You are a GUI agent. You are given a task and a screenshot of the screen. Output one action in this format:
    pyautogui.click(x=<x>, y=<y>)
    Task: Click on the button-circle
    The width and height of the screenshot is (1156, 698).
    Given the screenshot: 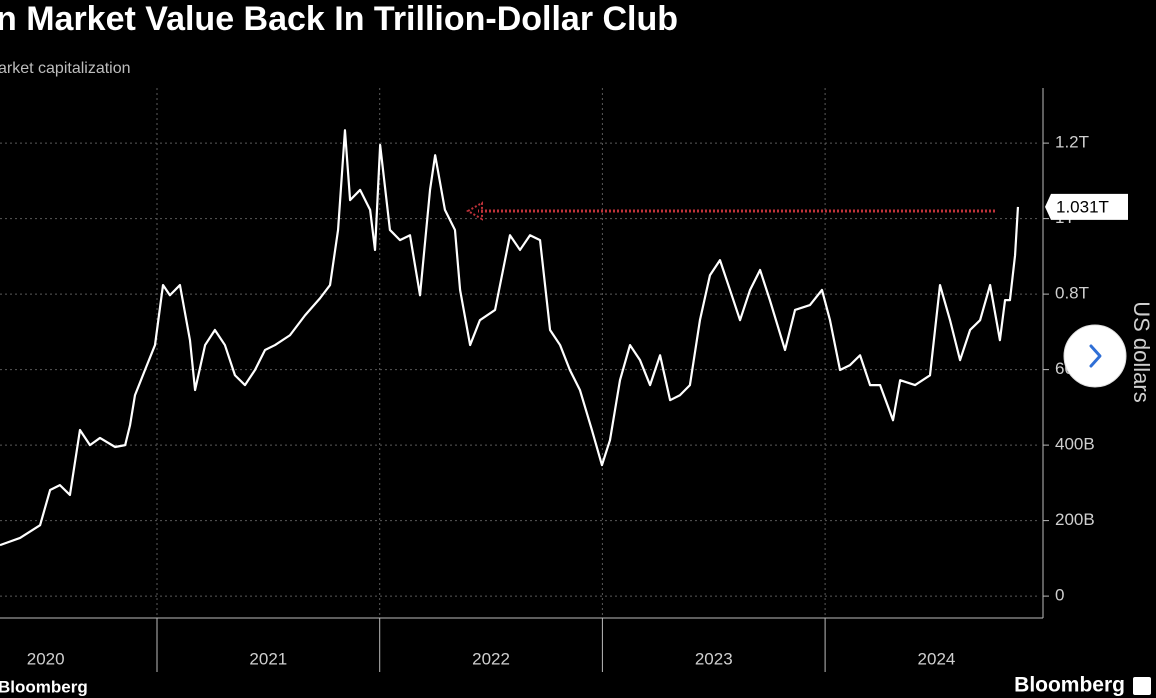 What is the action you would take?
    pyautogui.click(x=1095, y=356)
    